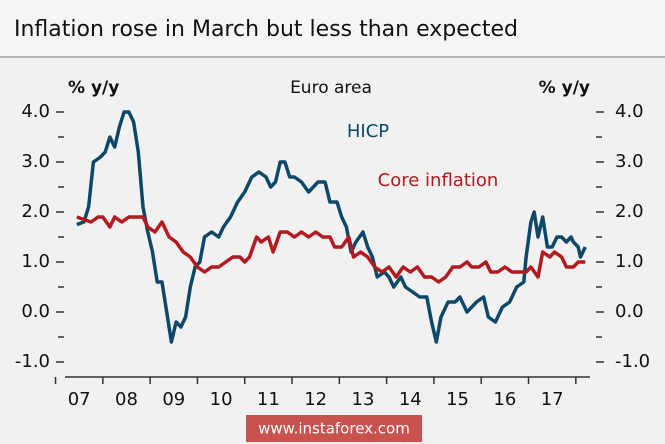  What do you see at coordinates (35, 261) in the screenshot?
I see `y-tick-label: 1.0` at bounding box center [35, 261].